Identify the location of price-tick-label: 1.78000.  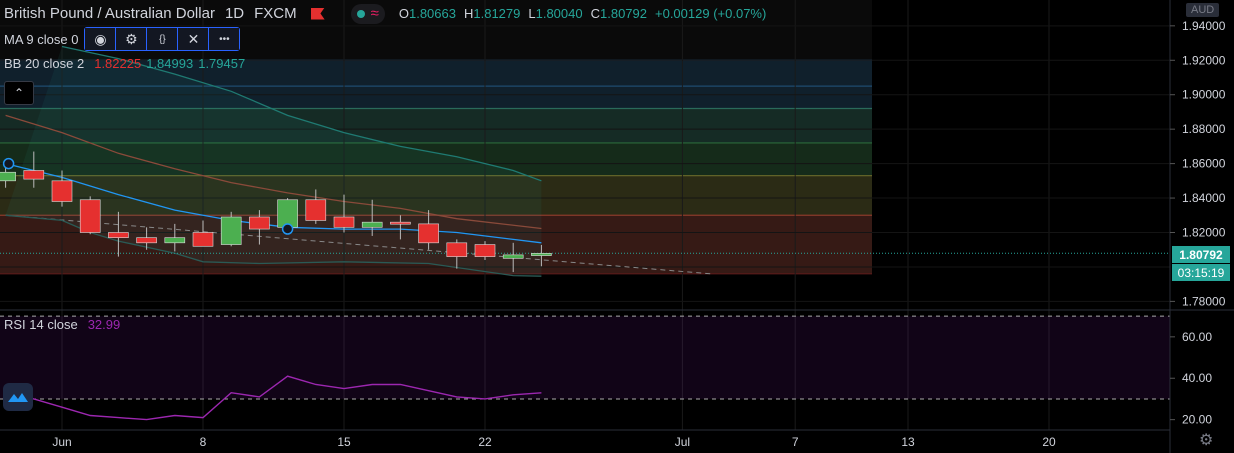
(1204, 301).